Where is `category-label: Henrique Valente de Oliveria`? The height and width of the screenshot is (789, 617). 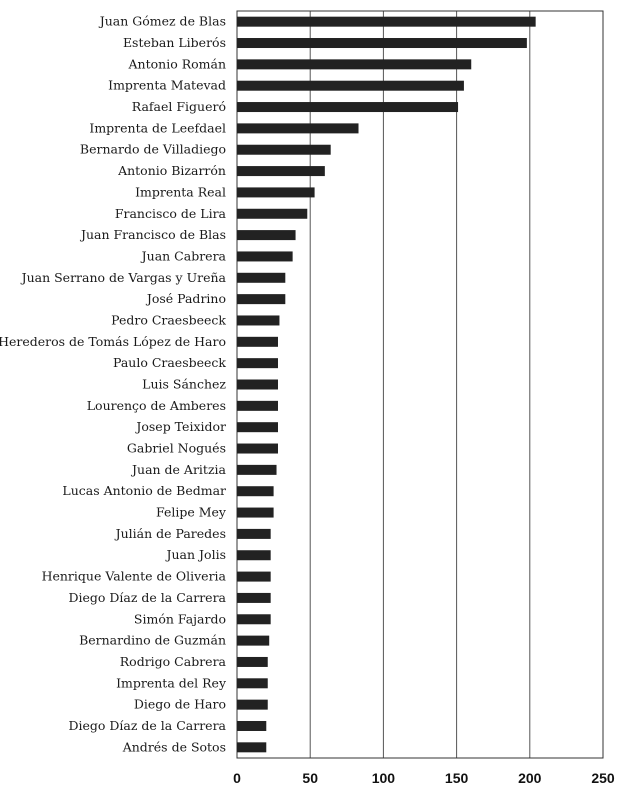
category-label: Henrique Valente de Oliveria is located at coordinates (134, 576).